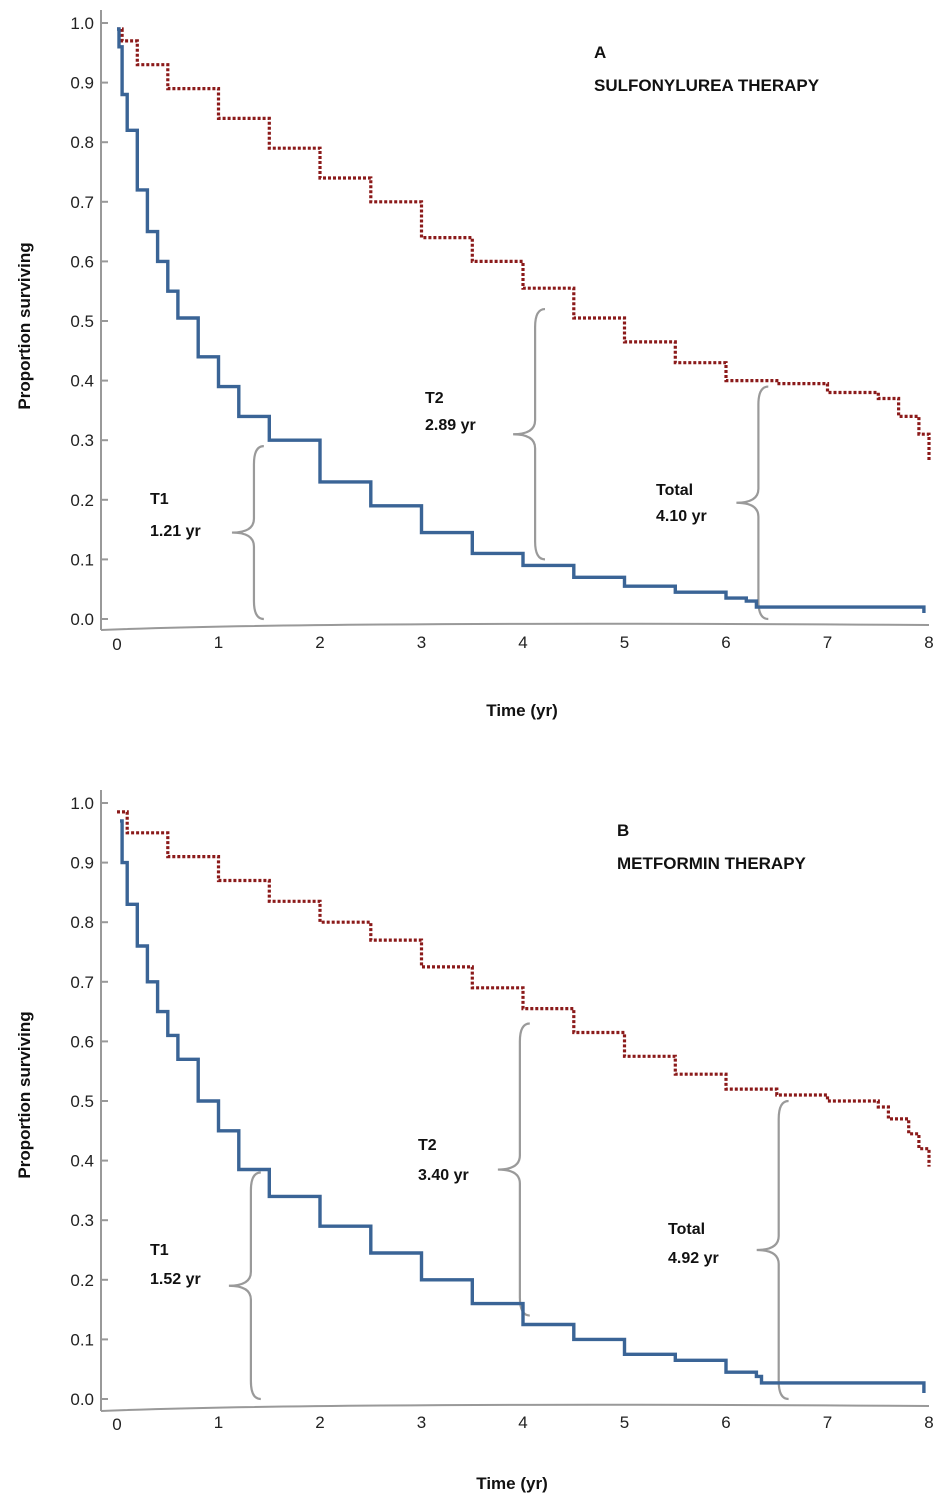  What do you see at coordinates (82, 922) in the screenshot?
I see `panel-b-y-tick-label: 0.8` at bounding box center [82, 922].